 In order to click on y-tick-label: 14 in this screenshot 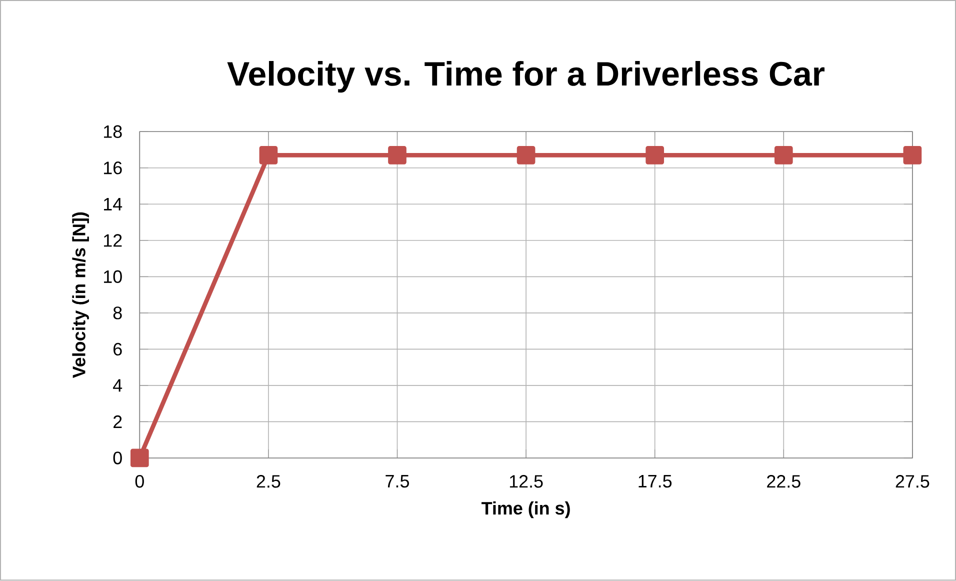, I will do `click(113, 204)`.